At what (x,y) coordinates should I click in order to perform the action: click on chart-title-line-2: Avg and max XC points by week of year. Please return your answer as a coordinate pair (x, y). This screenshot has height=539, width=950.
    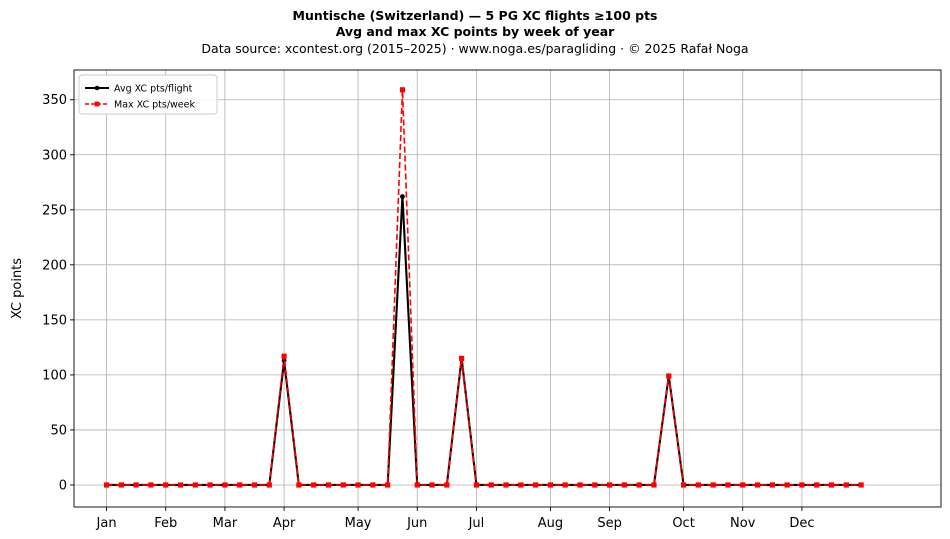
    Looking at the image, I should click on (475, 31).